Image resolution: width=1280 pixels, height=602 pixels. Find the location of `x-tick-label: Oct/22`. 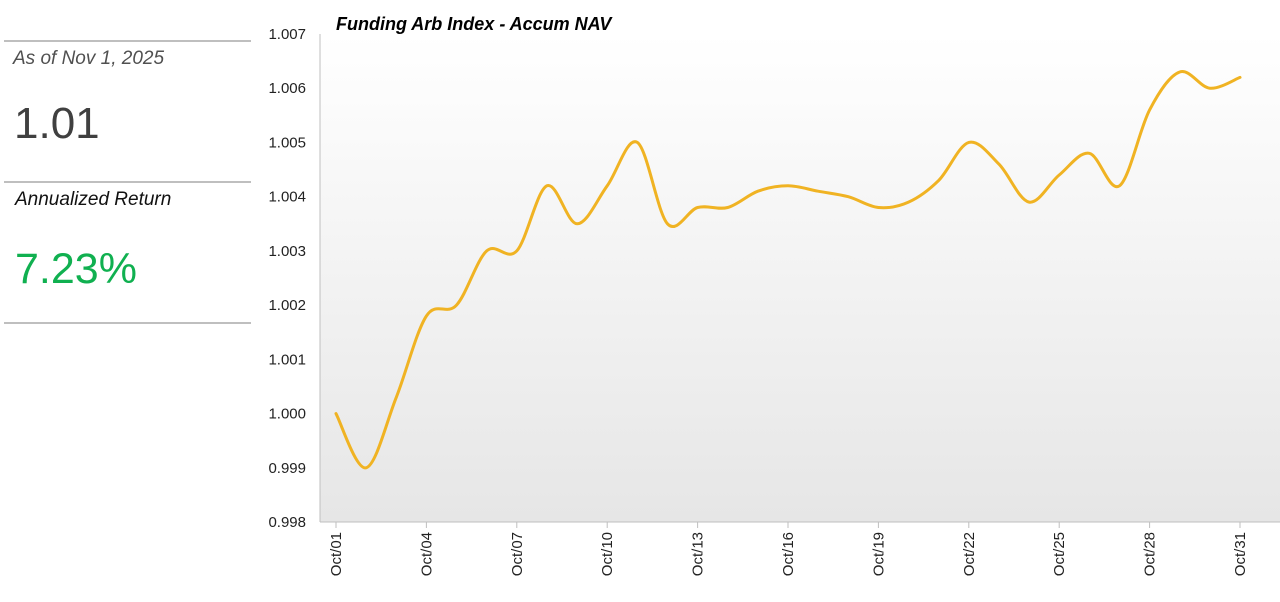

x-tick-label: Oct/22 is located at coordinates (969, 554).